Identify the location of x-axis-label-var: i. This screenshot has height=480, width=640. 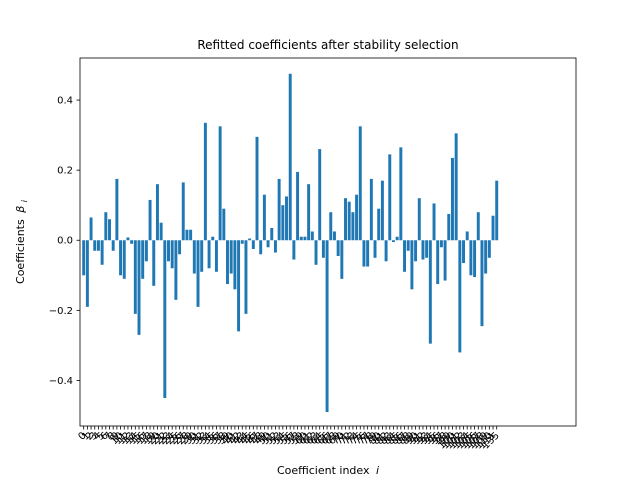
(377, 470).